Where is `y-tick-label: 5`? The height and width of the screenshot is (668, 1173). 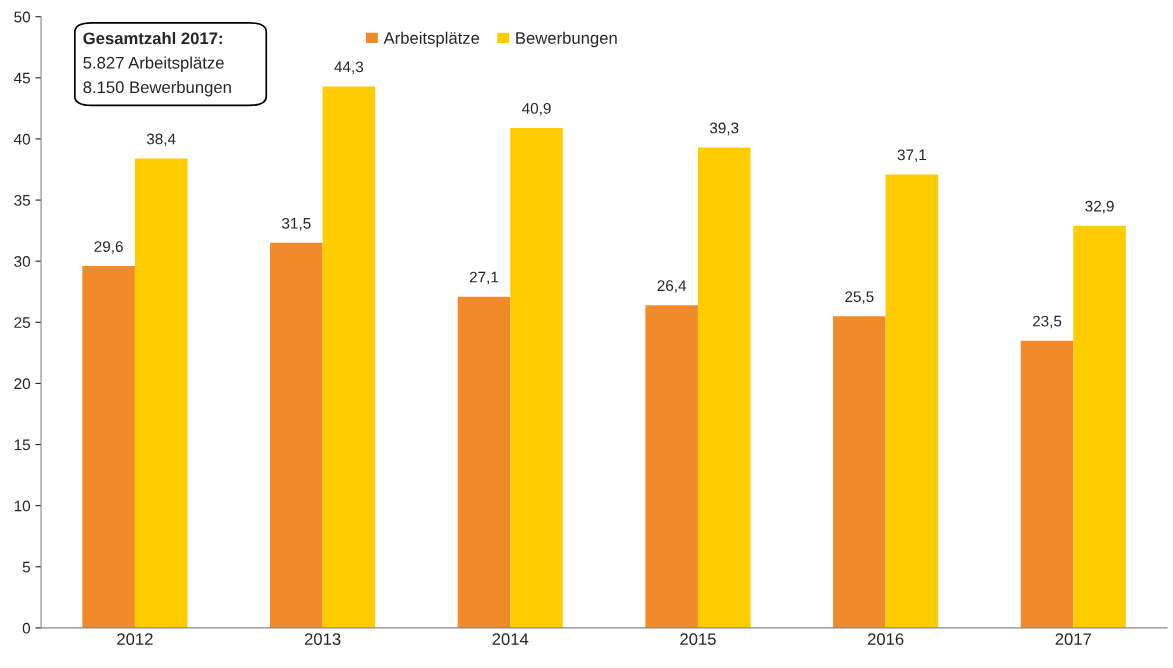 y-tick-label: 5 is located at coordinates (26, 567).